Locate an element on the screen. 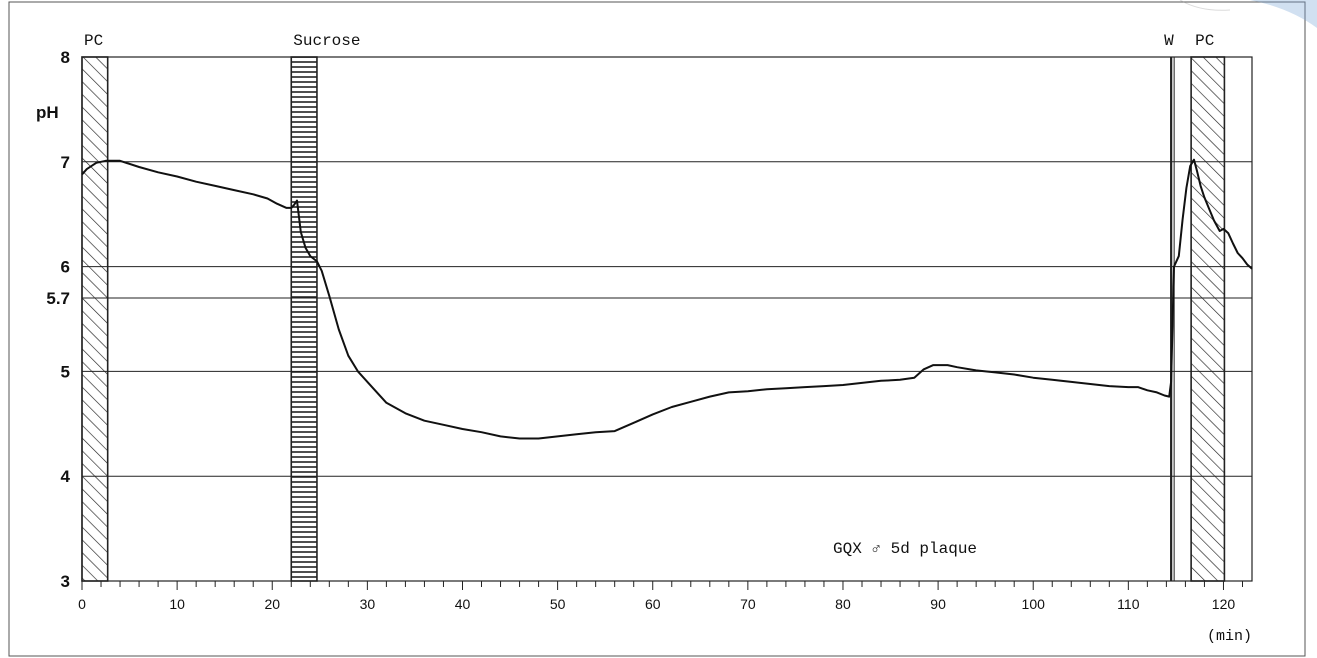 This screenshot has width=1317, height=658. x-tick-label: 110 is located at coordinates (1128, 604).